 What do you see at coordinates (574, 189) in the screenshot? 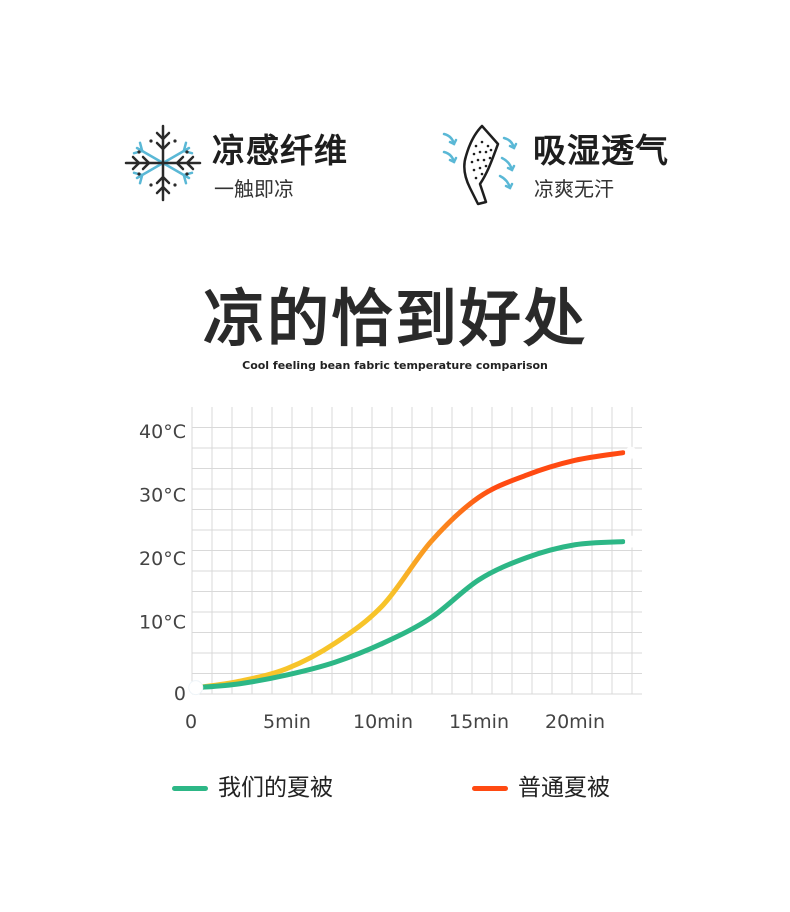
I see `feature-subtitle: 凉爽无汗` at bounding box center [574, 189].